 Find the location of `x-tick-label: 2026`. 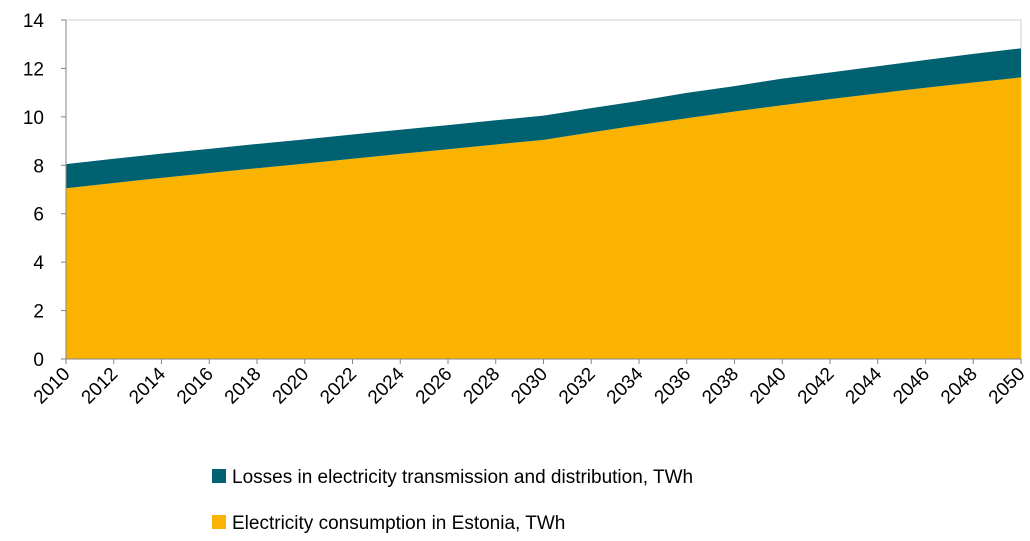

x-tick-label: 2026 is located at coordinates (434, 386).